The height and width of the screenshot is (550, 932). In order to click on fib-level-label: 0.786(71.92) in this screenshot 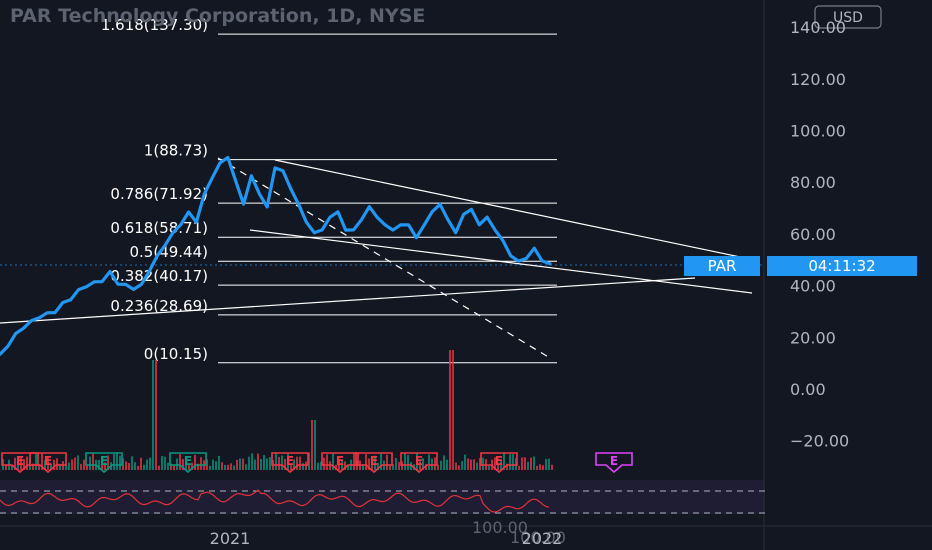, I will do `click(159, 194)`.